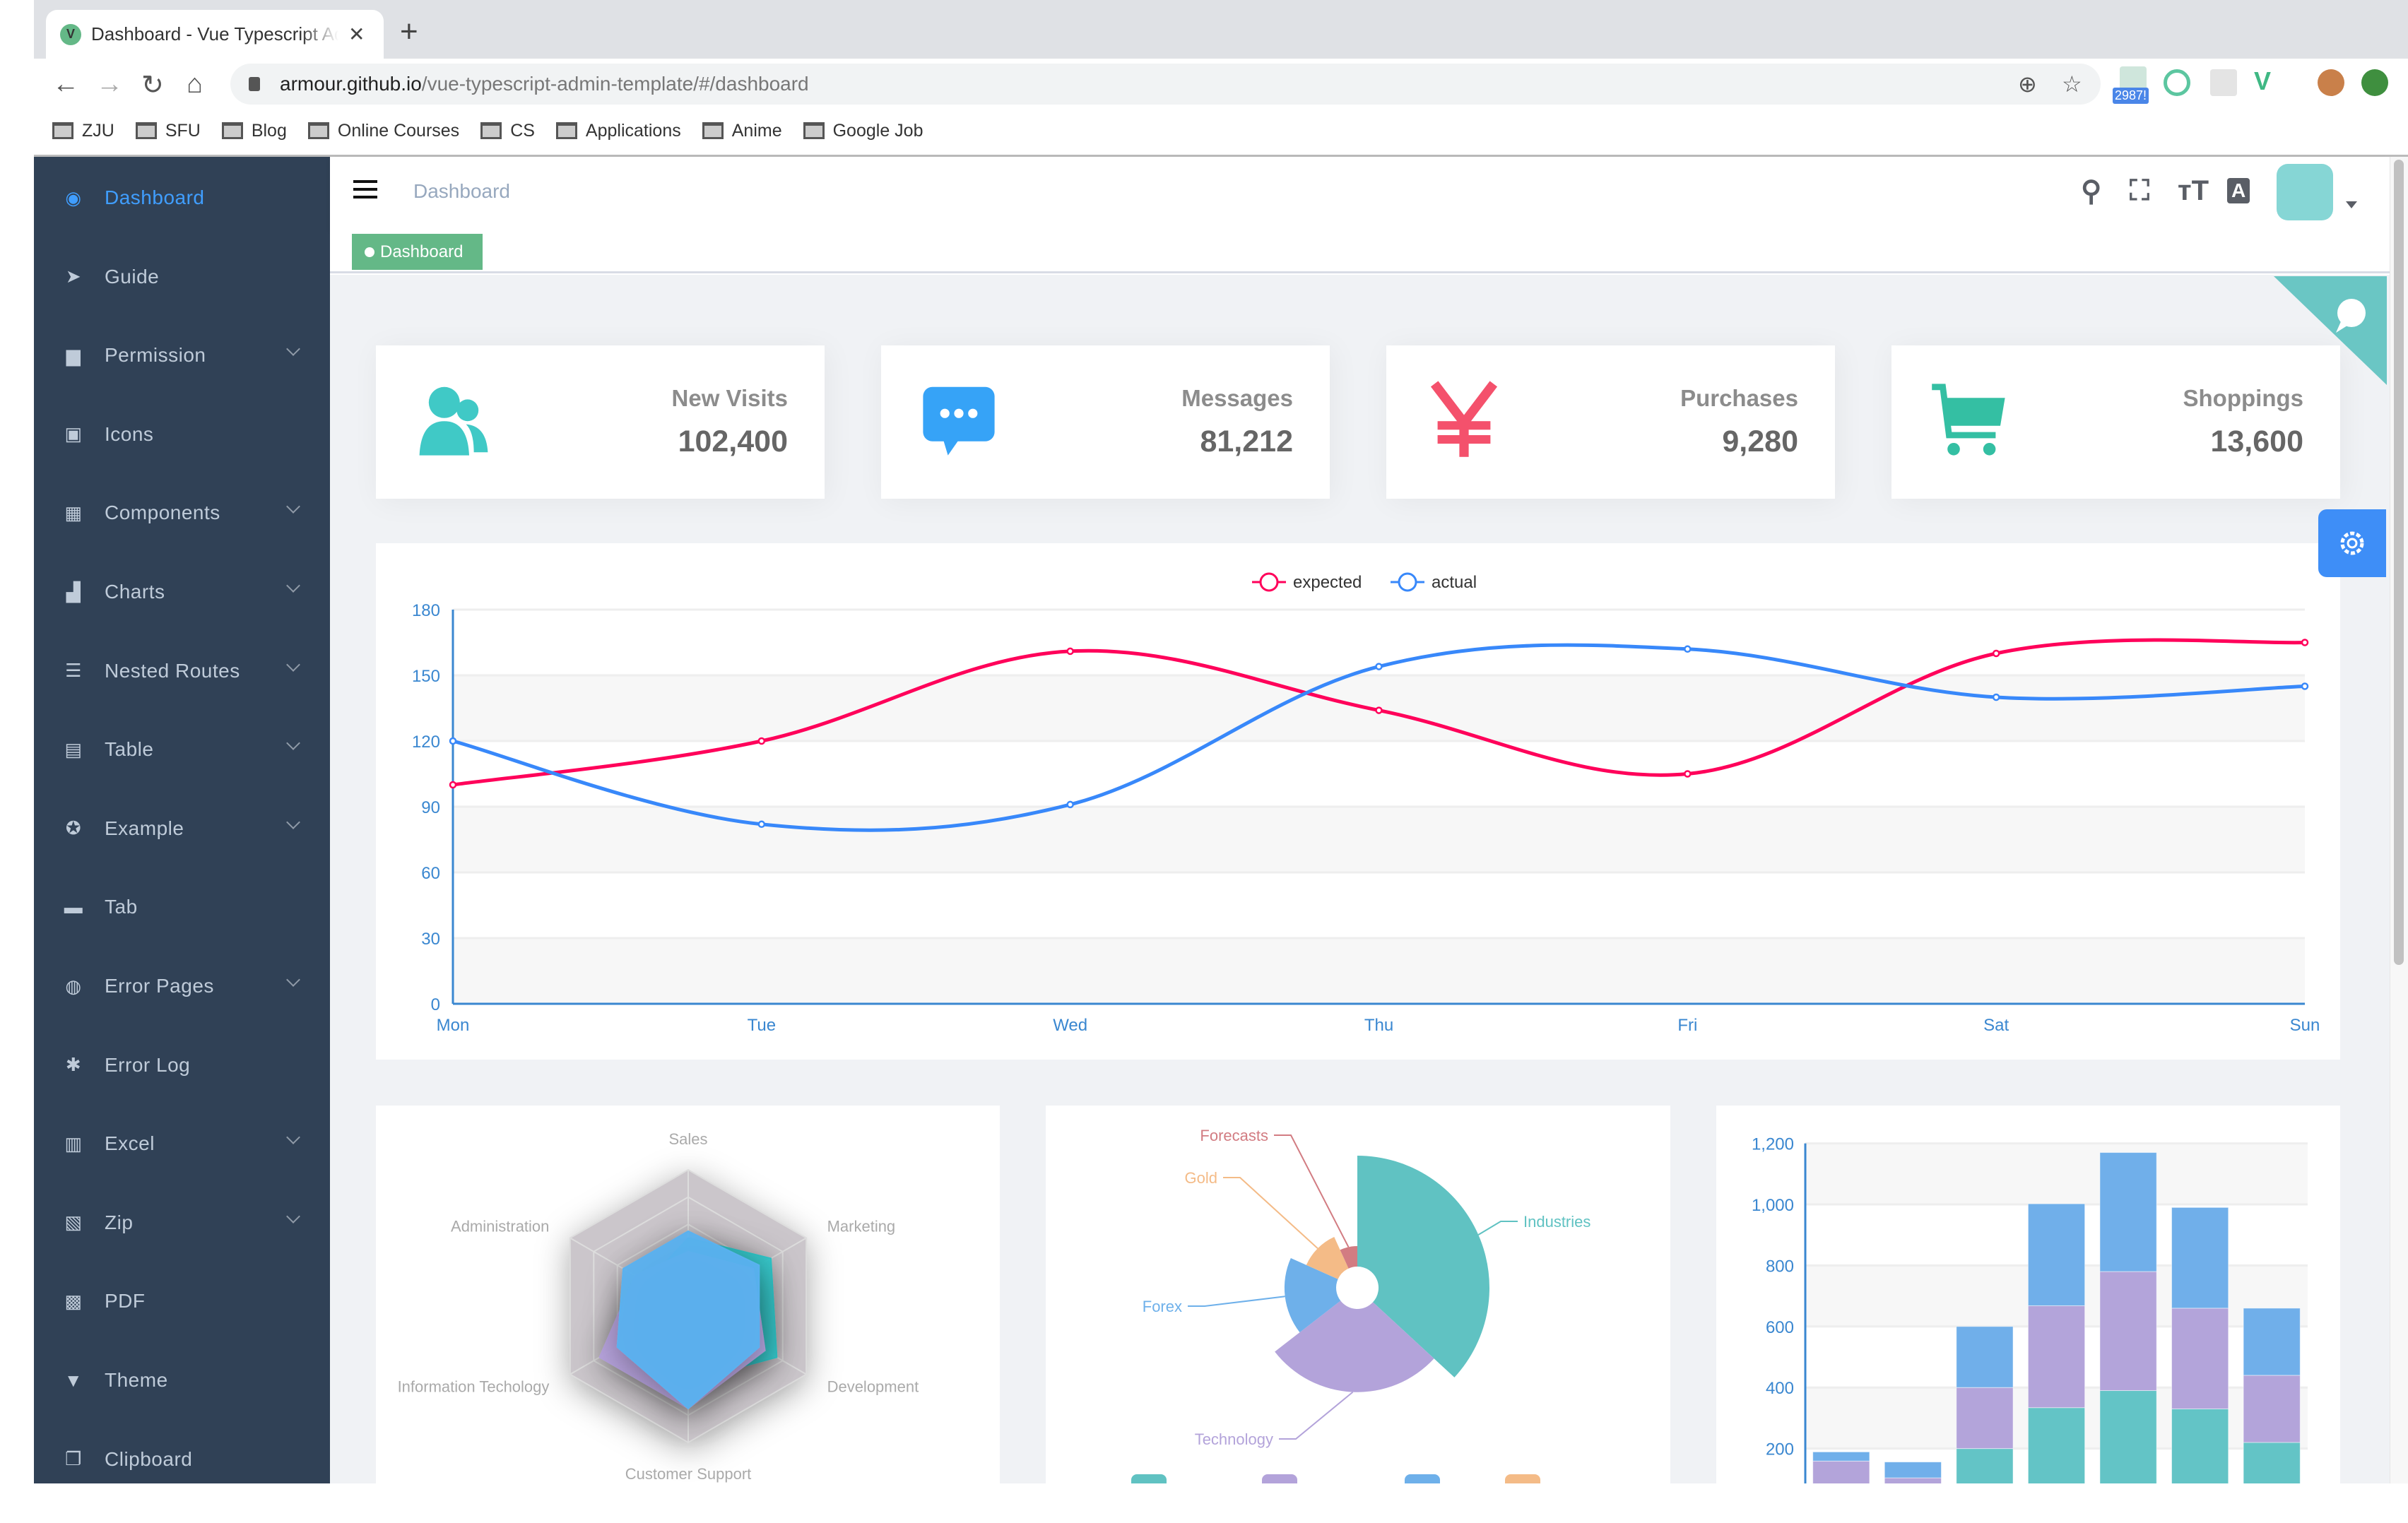 The width and height of the screenshot is (2408, 1523). What do you see at coordinates (633, 130) in the screenshot?
I see `bookmark-label: Applications` at bounding box center [633, 130].